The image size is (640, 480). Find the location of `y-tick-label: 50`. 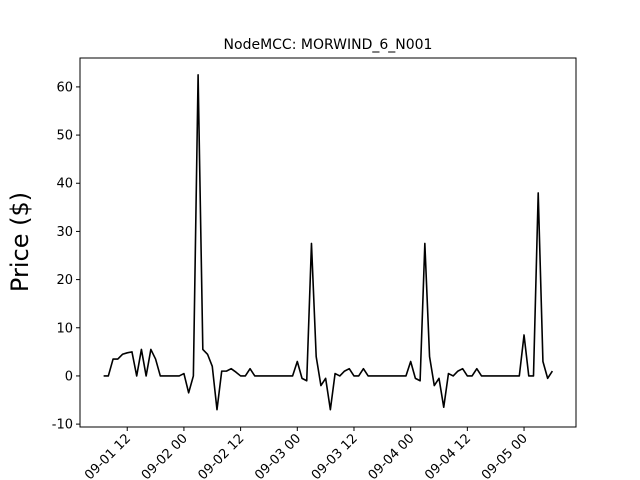

y-tick-label: 50 is located at coordinates (64, 136).